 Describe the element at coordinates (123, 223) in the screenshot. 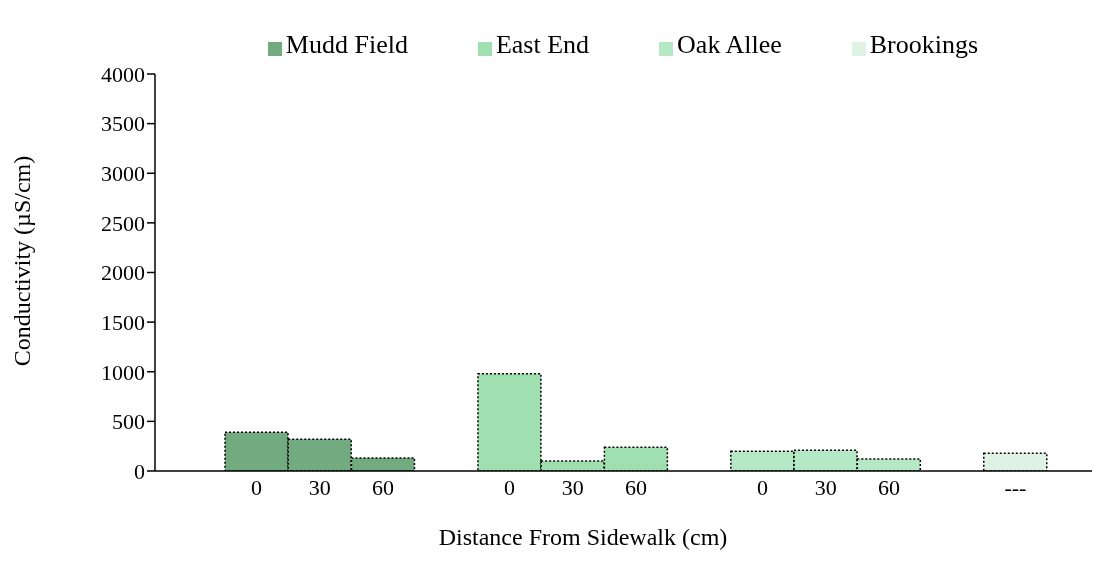

I see `y-tick-label: 2500` at that location.